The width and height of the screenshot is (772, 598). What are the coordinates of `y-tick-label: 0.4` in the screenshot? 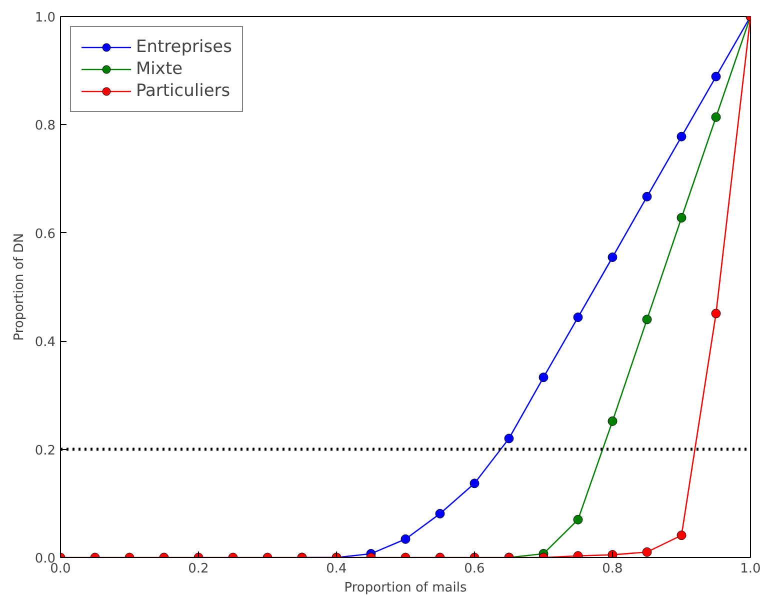 It's located at (45, 342).